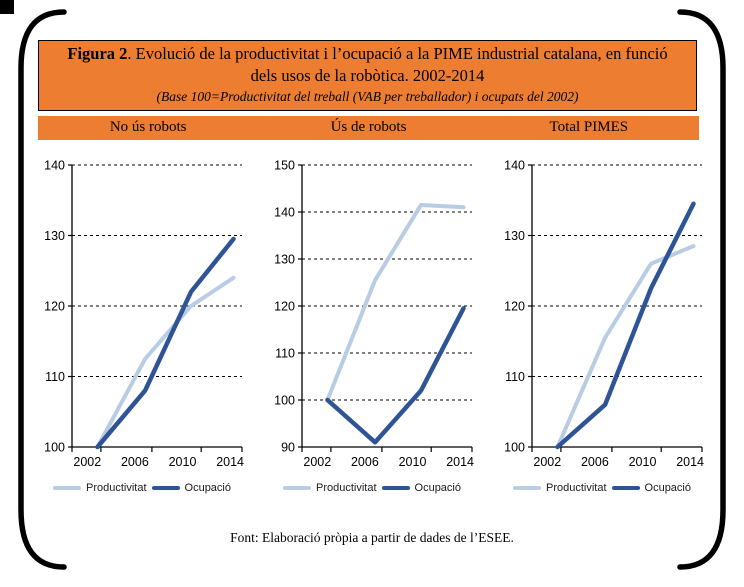  I want to click on y-axis-label-90: 90, so click(288, 448).